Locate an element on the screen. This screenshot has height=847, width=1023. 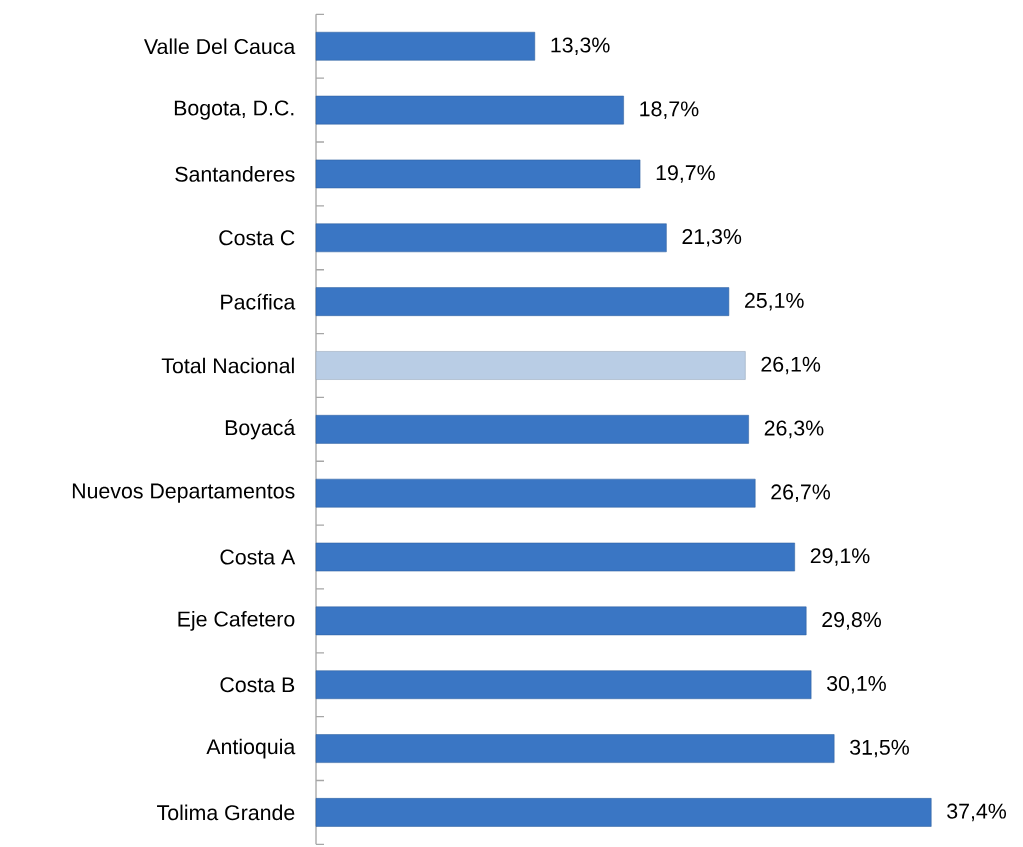
data-label: 29,1% is located at coordinates (840, 557).